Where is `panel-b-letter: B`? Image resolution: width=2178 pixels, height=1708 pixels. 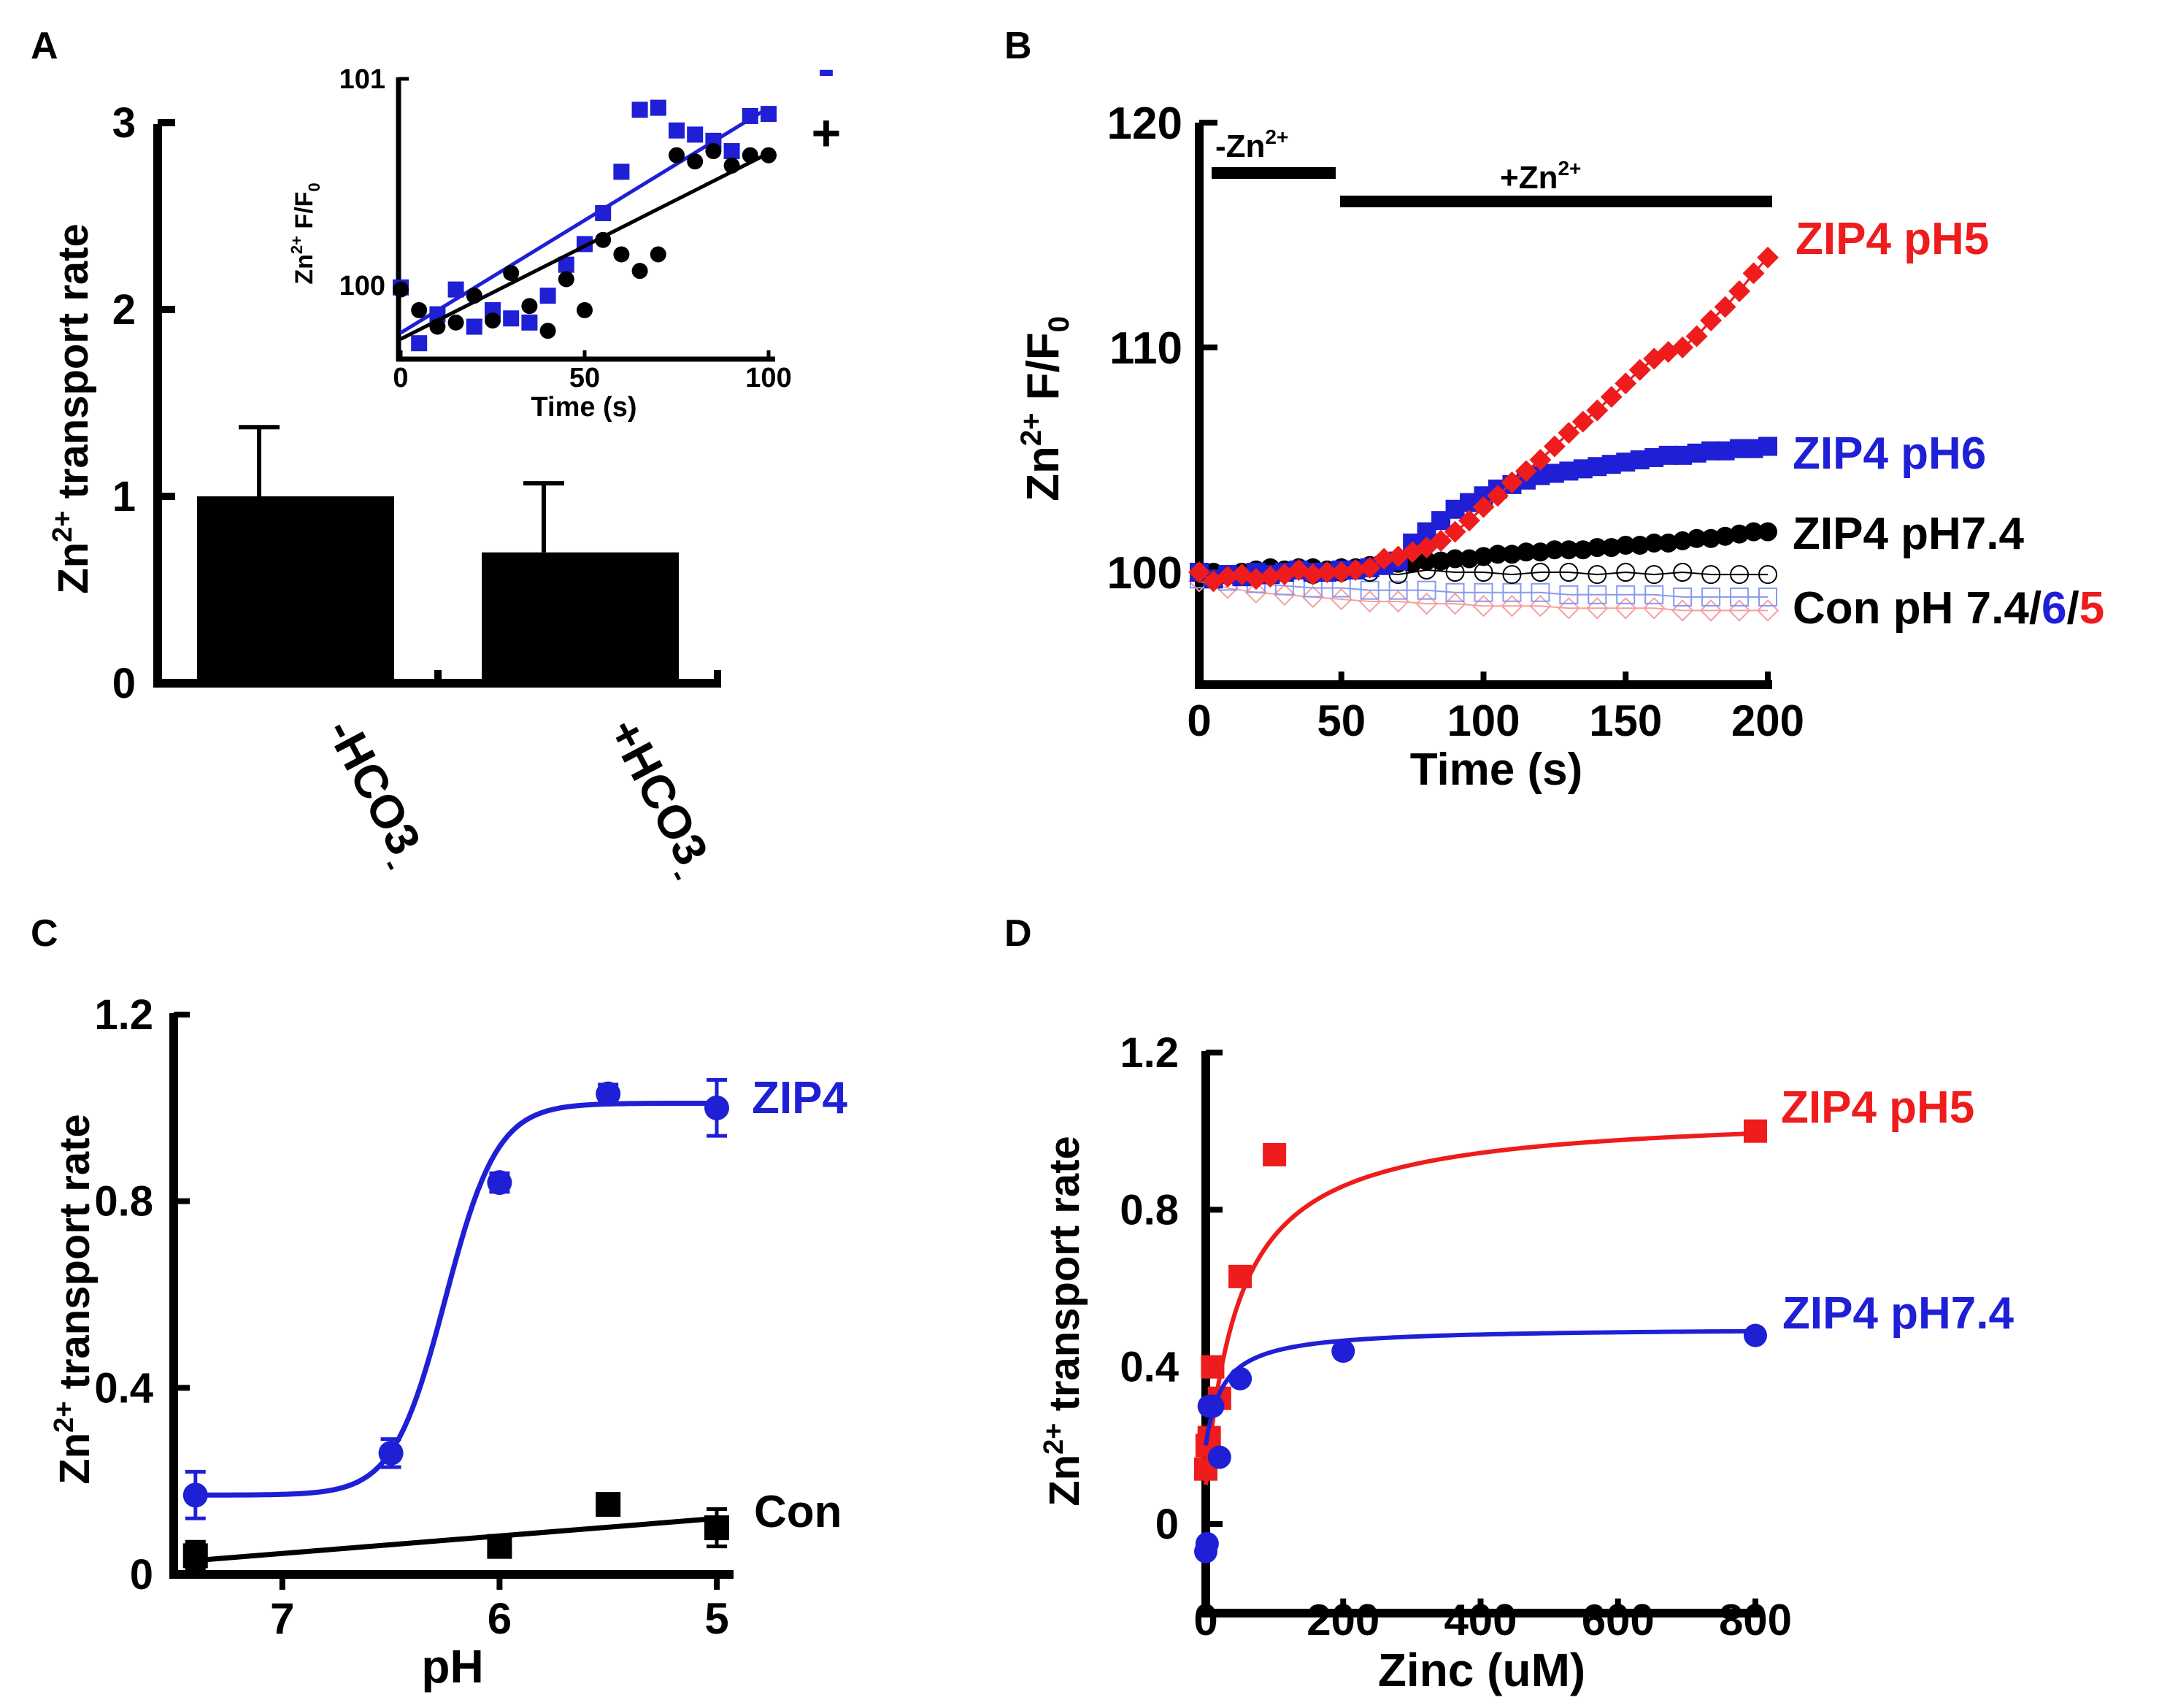 panel-b-letter: B is located at coordinates (1018, 46).